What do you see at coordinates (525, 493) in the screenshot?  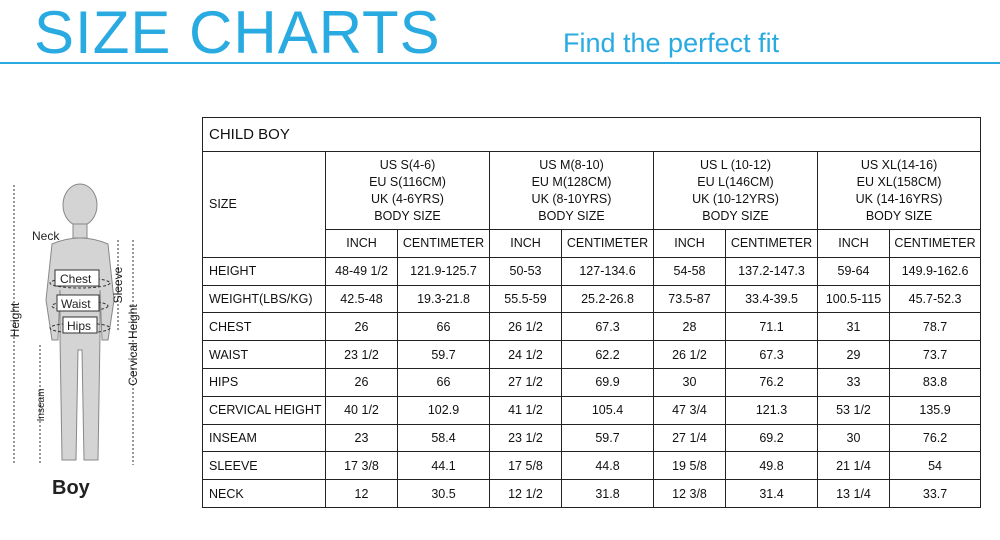 I see `cell: 12 1/2` at bounding box center [525, 493].